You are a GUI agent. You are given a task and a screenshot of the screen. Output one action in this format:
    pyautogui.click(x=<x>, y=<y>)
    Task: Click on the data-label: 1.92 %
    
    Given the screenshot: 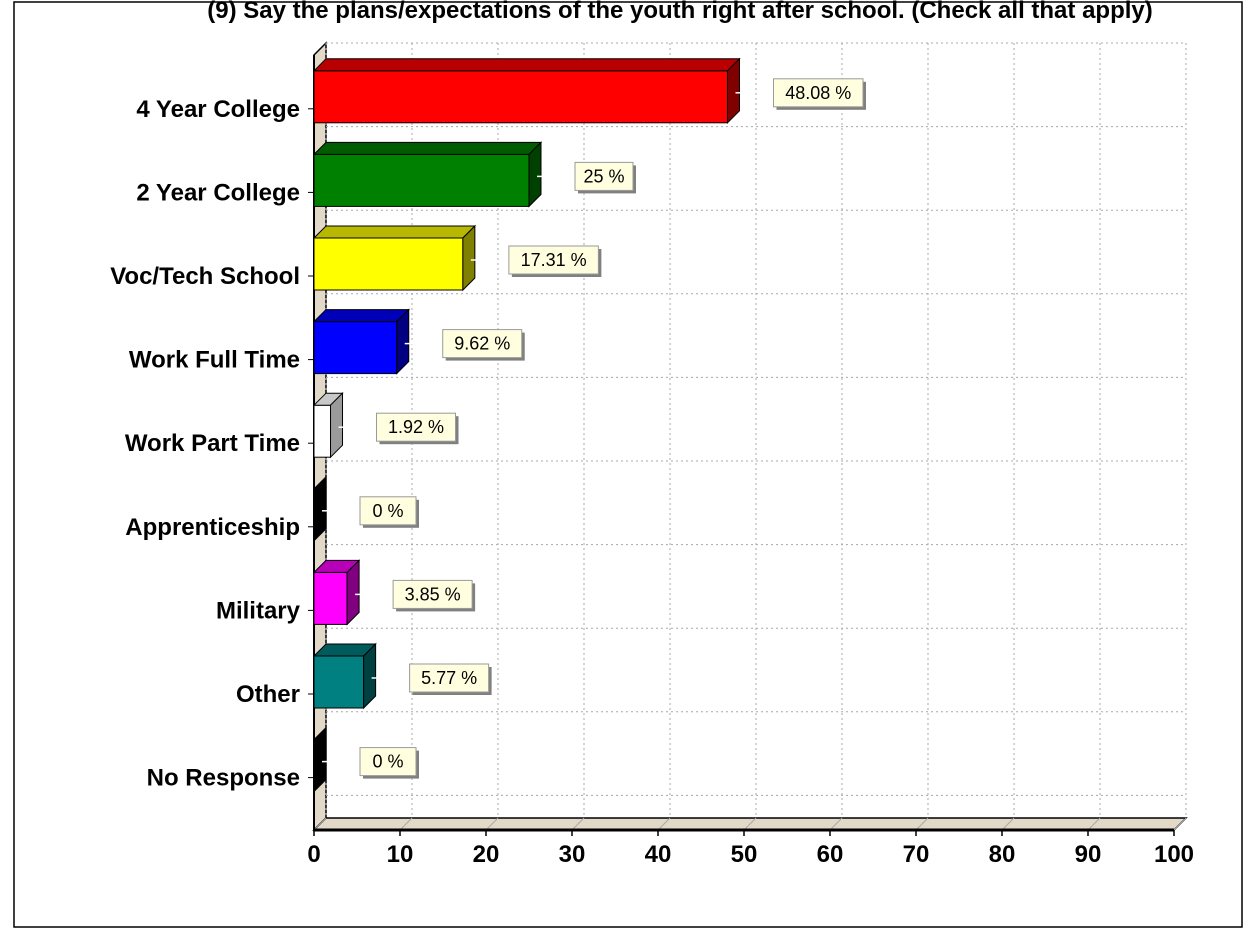 What is the action you would take?
    pyautogui.click(x=398, y=428)
    